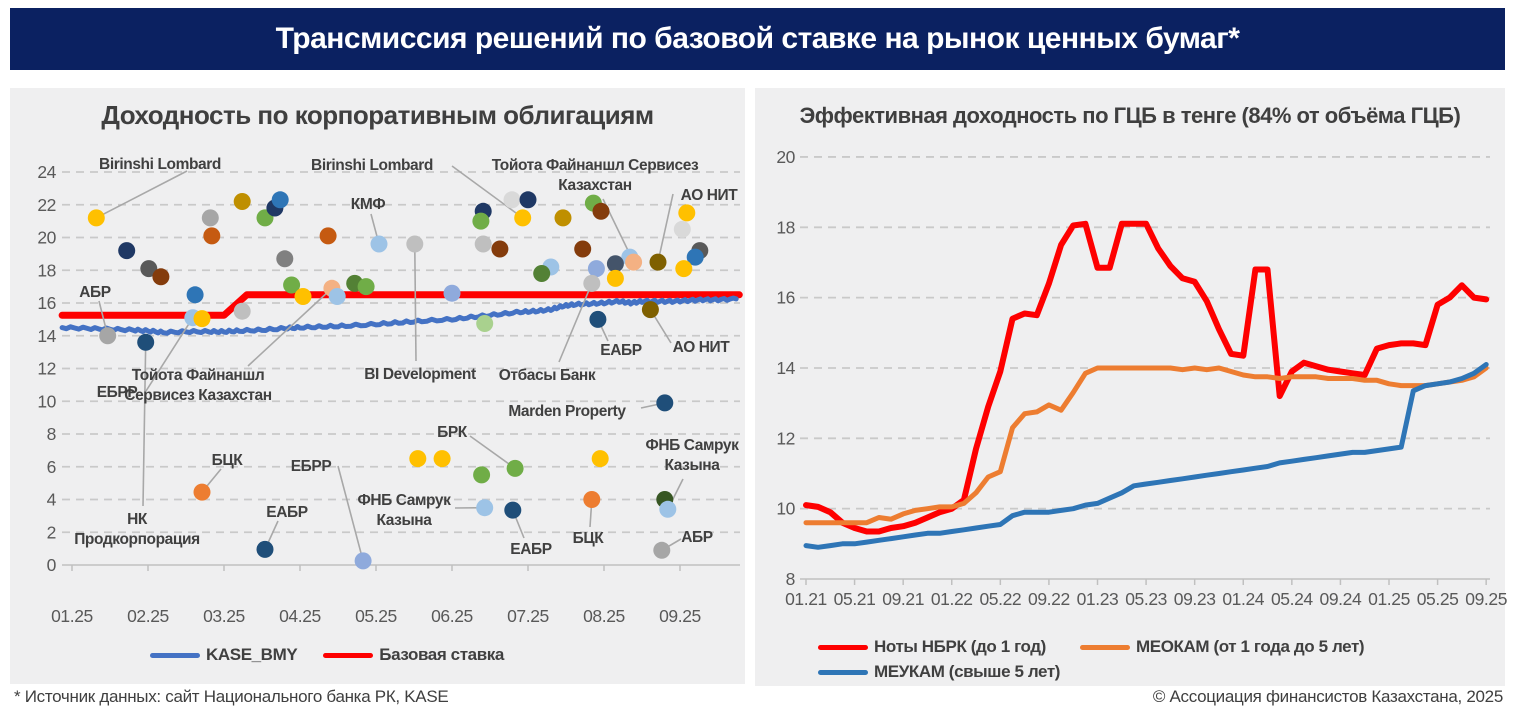 The height and width of the screenshot is (711, 1515). Describe the element at coordinates (46, 238) in the screenshot. I see `y-tick-label: 20` at that location.